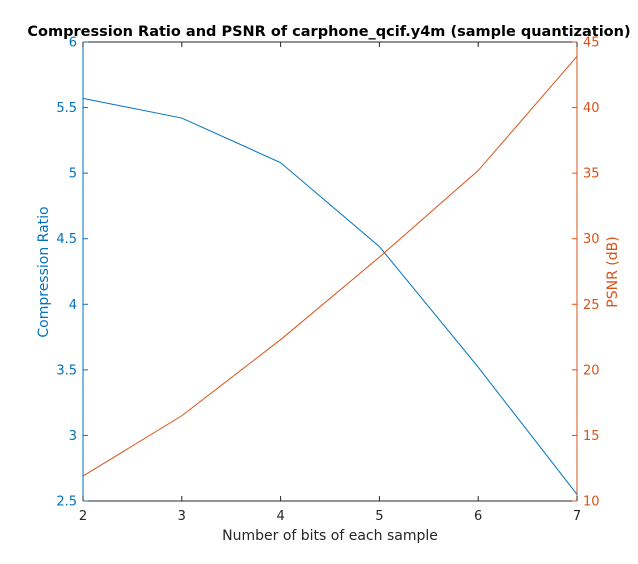  Describe the element at coordinates (330, 536) in the screenshot. I see `x-axis-label: Number of bits of each sample` at that location.